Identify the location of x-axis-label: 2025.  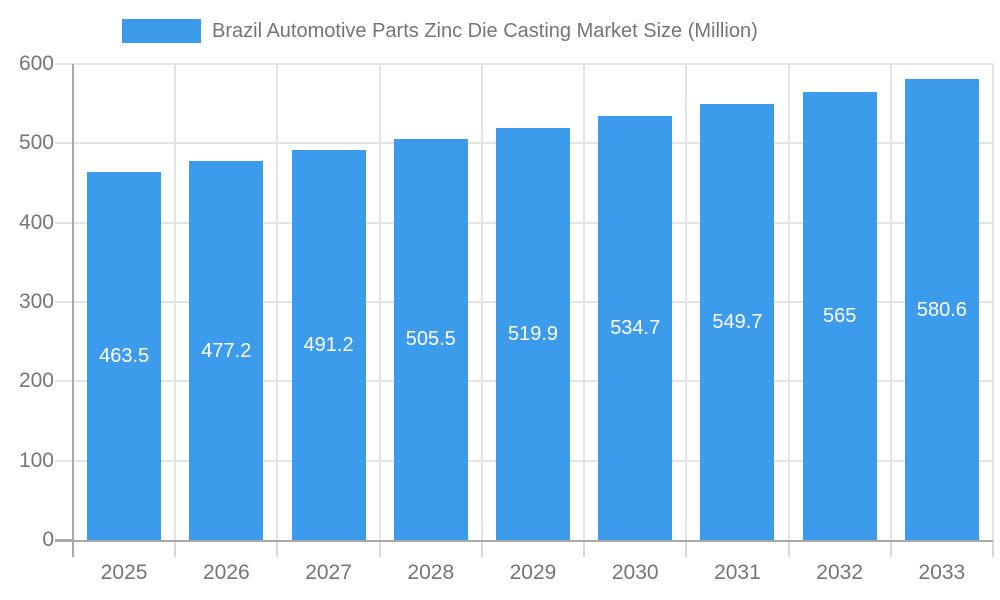
(124, 572).